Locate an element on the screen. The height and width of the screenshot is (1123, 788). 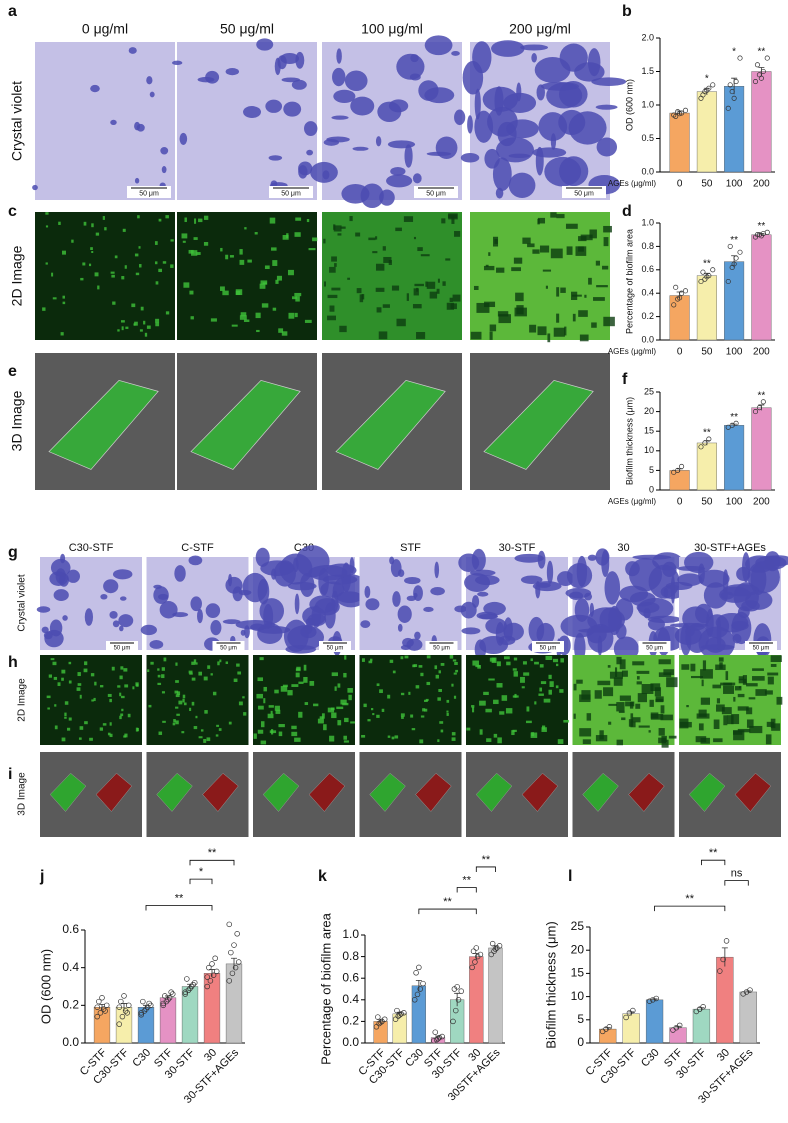
image-bg is located at coordinates (105, 276).